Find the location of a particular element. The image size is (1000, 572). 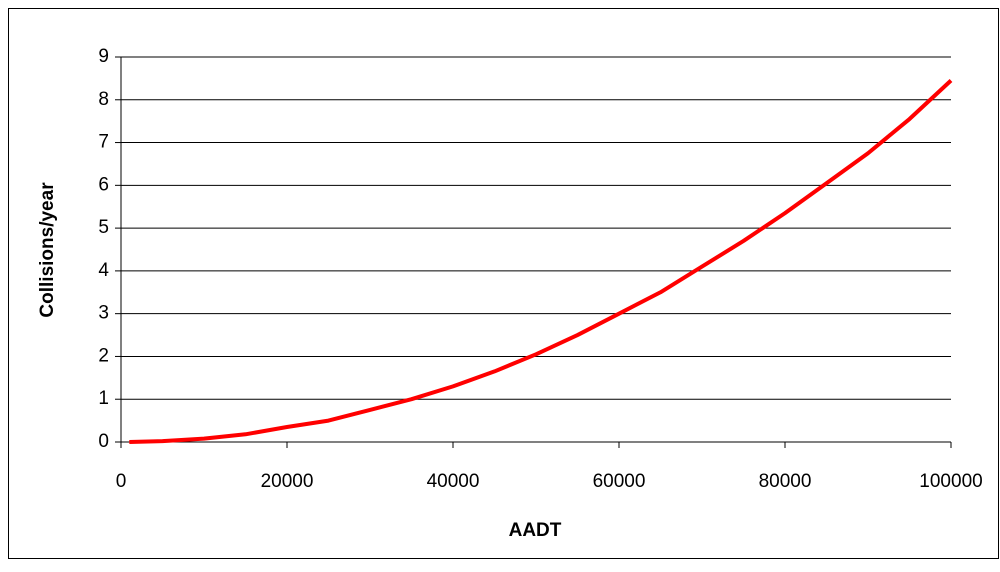

x-tick-label: 80000 is located at coordinates (785, 481).